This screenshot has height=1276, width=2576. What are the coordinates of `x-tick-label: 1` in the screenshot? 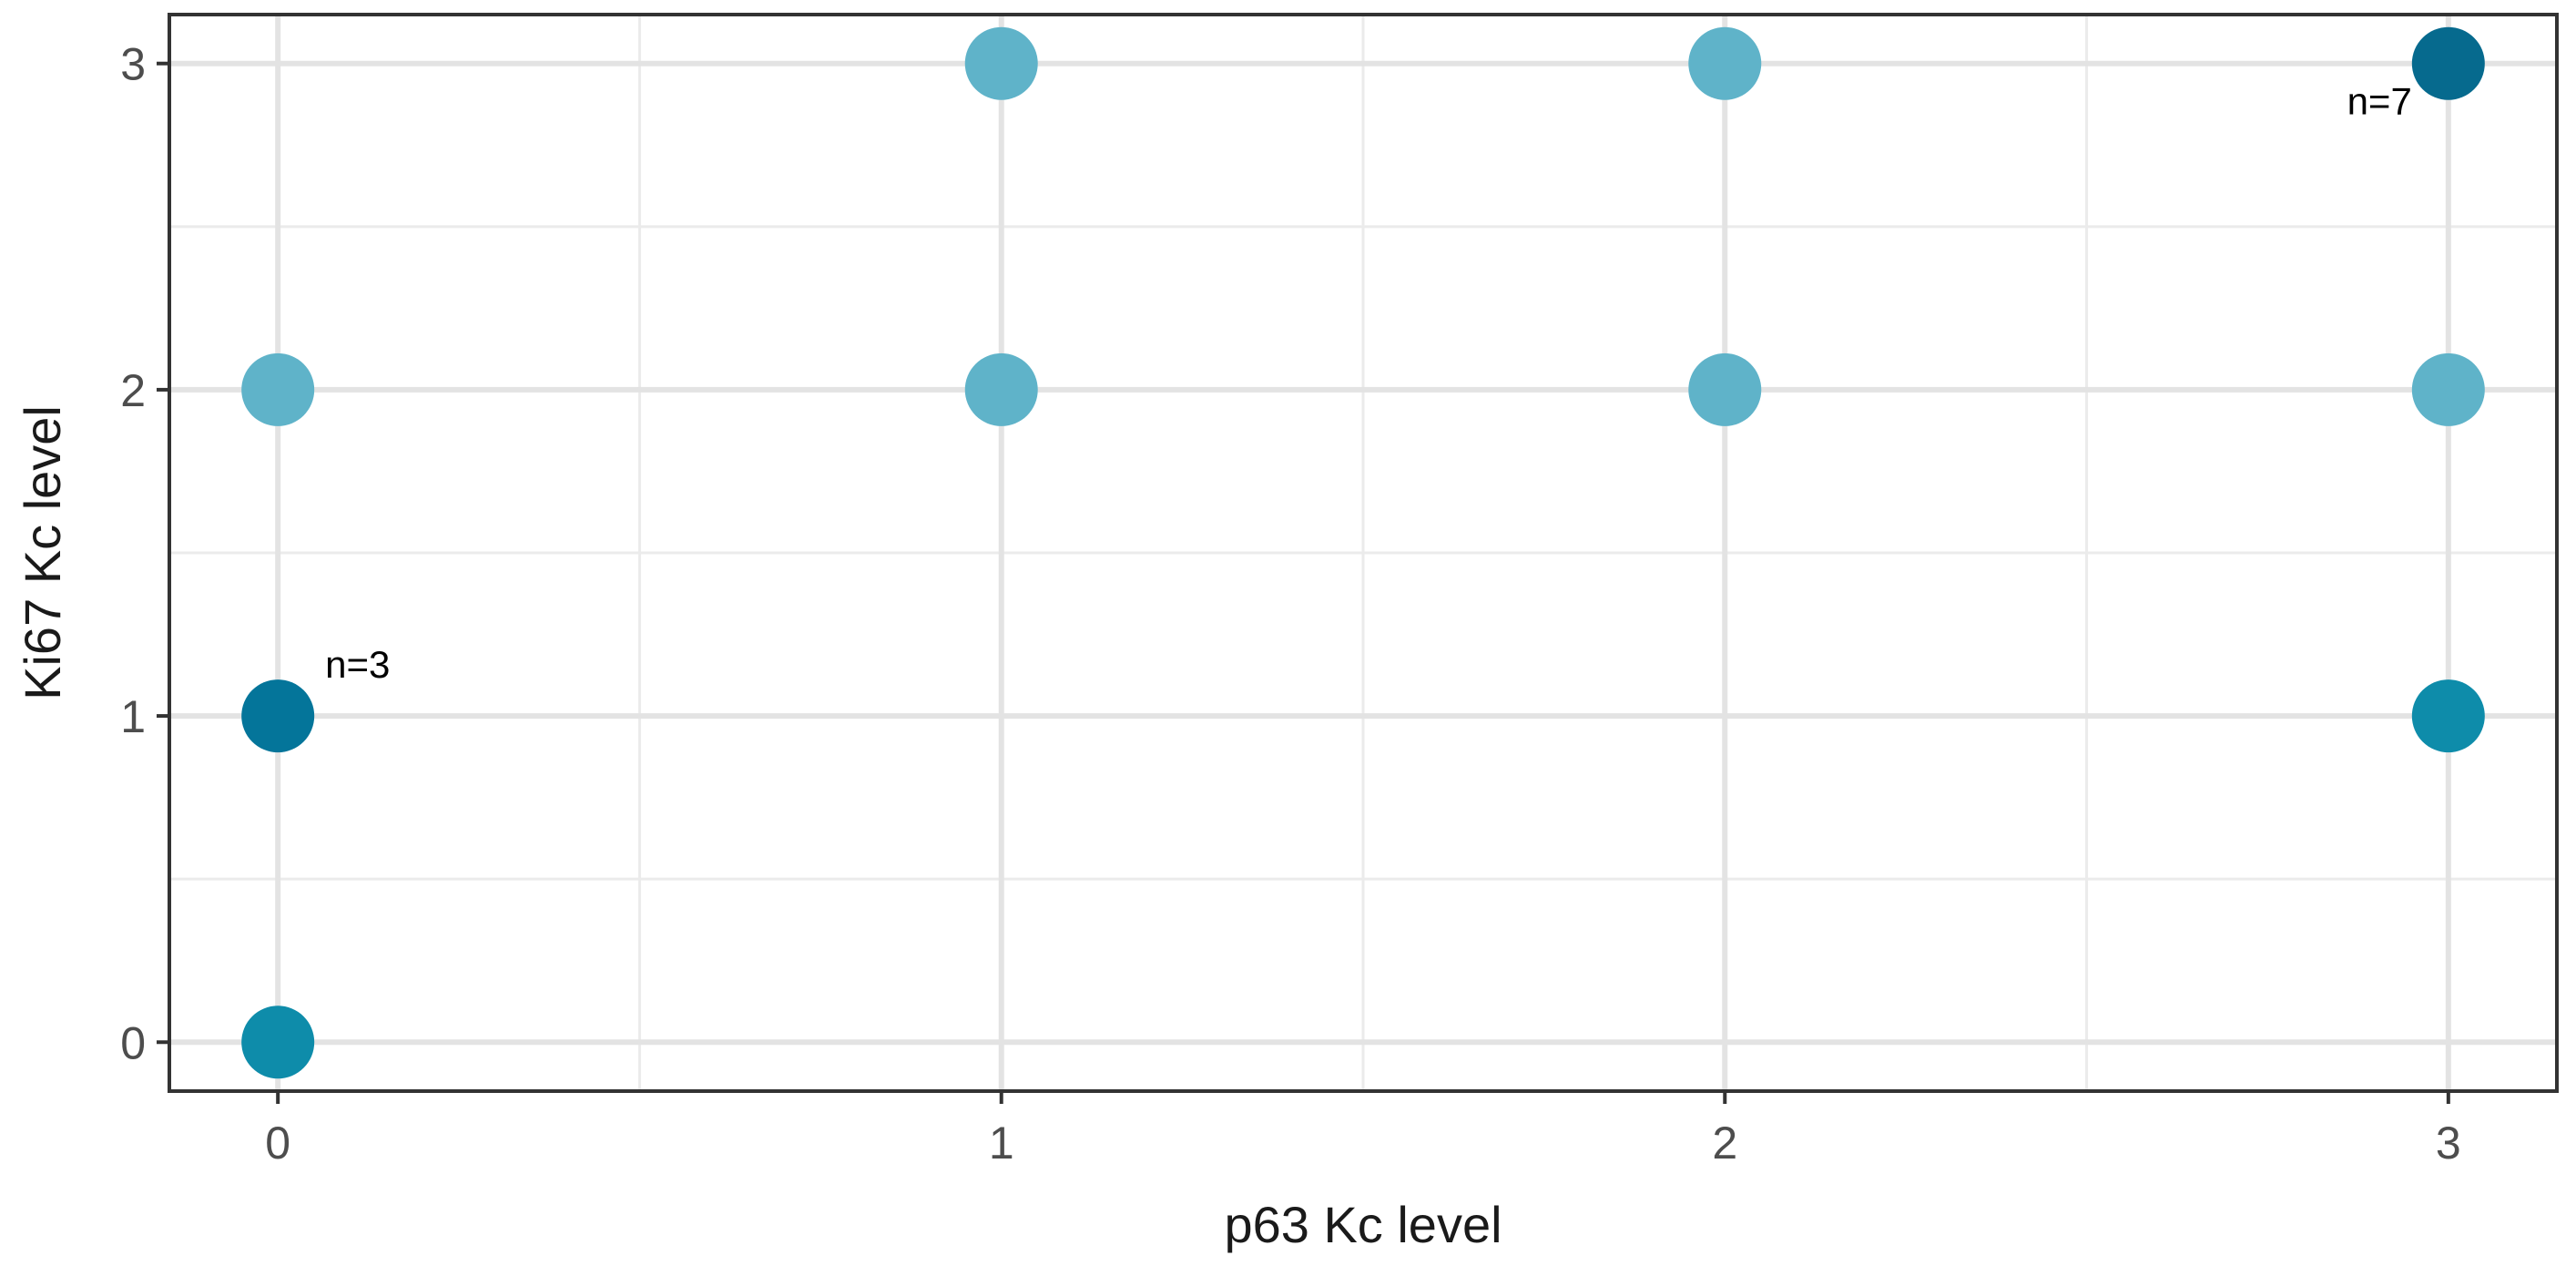 It's located at (1002, 1143).